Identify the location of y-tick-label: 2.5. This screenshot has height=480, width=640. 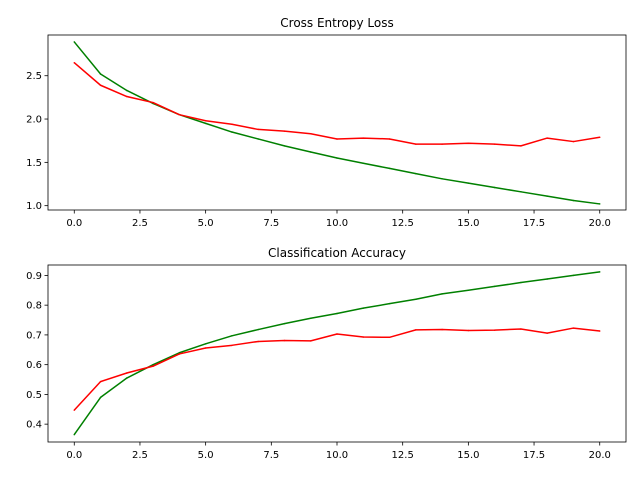
(34, 76).